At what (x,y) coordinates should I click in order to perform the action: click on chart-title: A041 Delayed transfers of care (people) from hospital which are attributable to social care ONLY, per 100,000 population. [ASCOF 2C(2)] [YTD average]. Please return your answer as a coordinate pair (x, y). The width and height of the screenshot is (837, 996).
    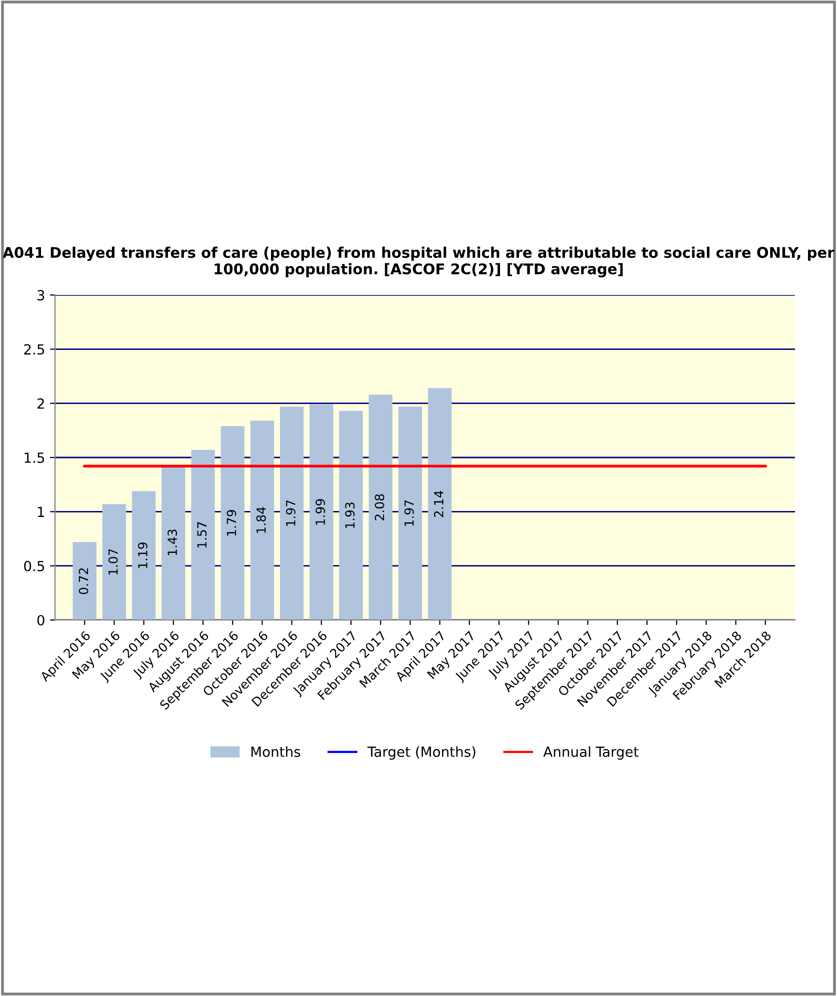
    Looking at the image, I should click on (418, 262).